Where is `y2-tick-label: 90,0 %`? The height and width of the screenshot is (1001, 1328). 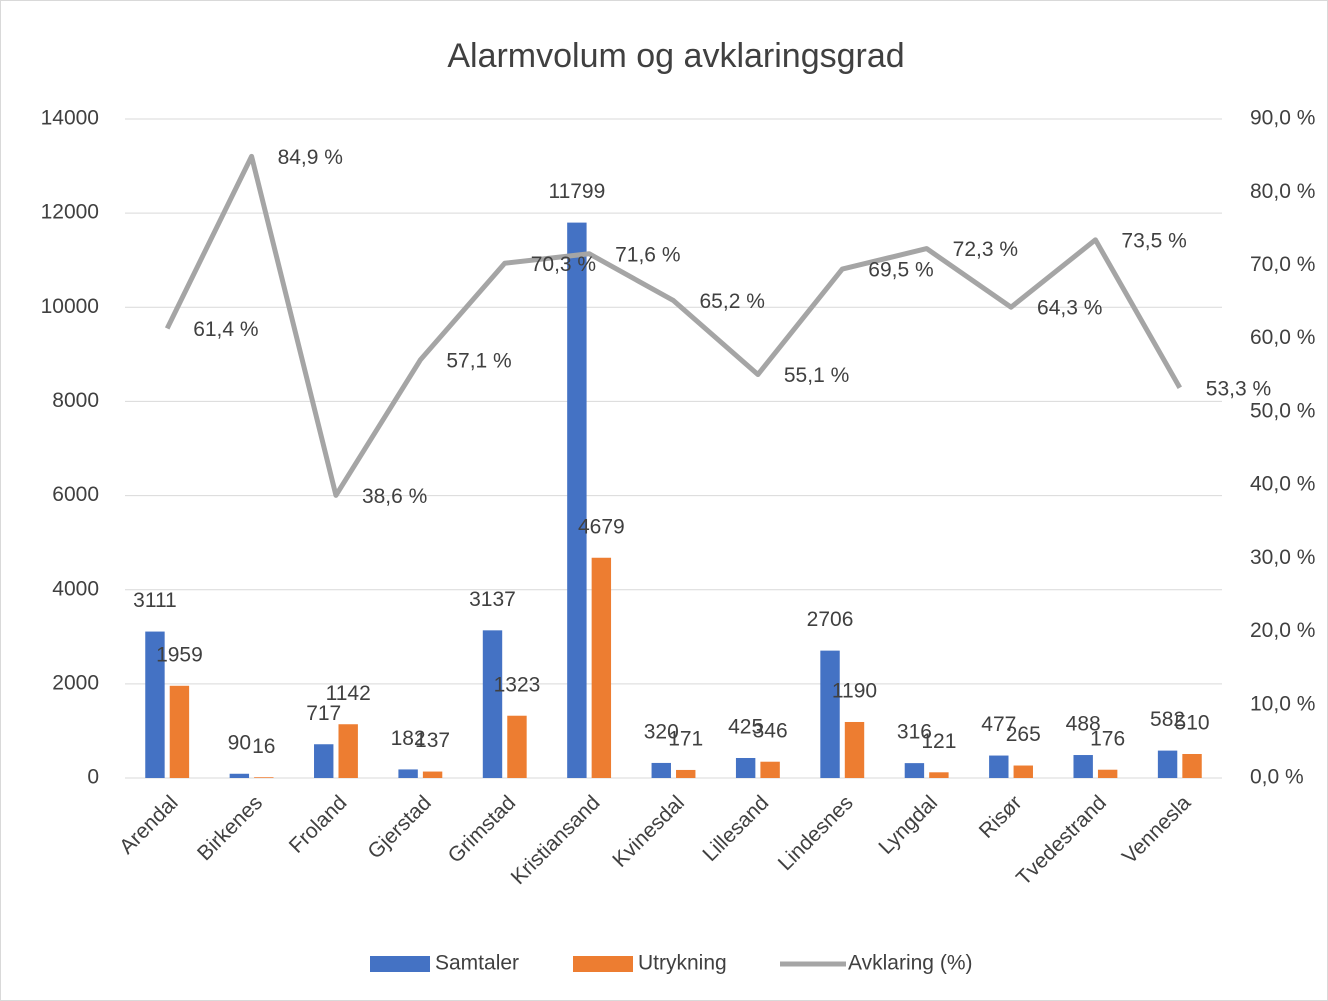 y2-tick-label: 90,0 % is located at coordinates (1282, 118).